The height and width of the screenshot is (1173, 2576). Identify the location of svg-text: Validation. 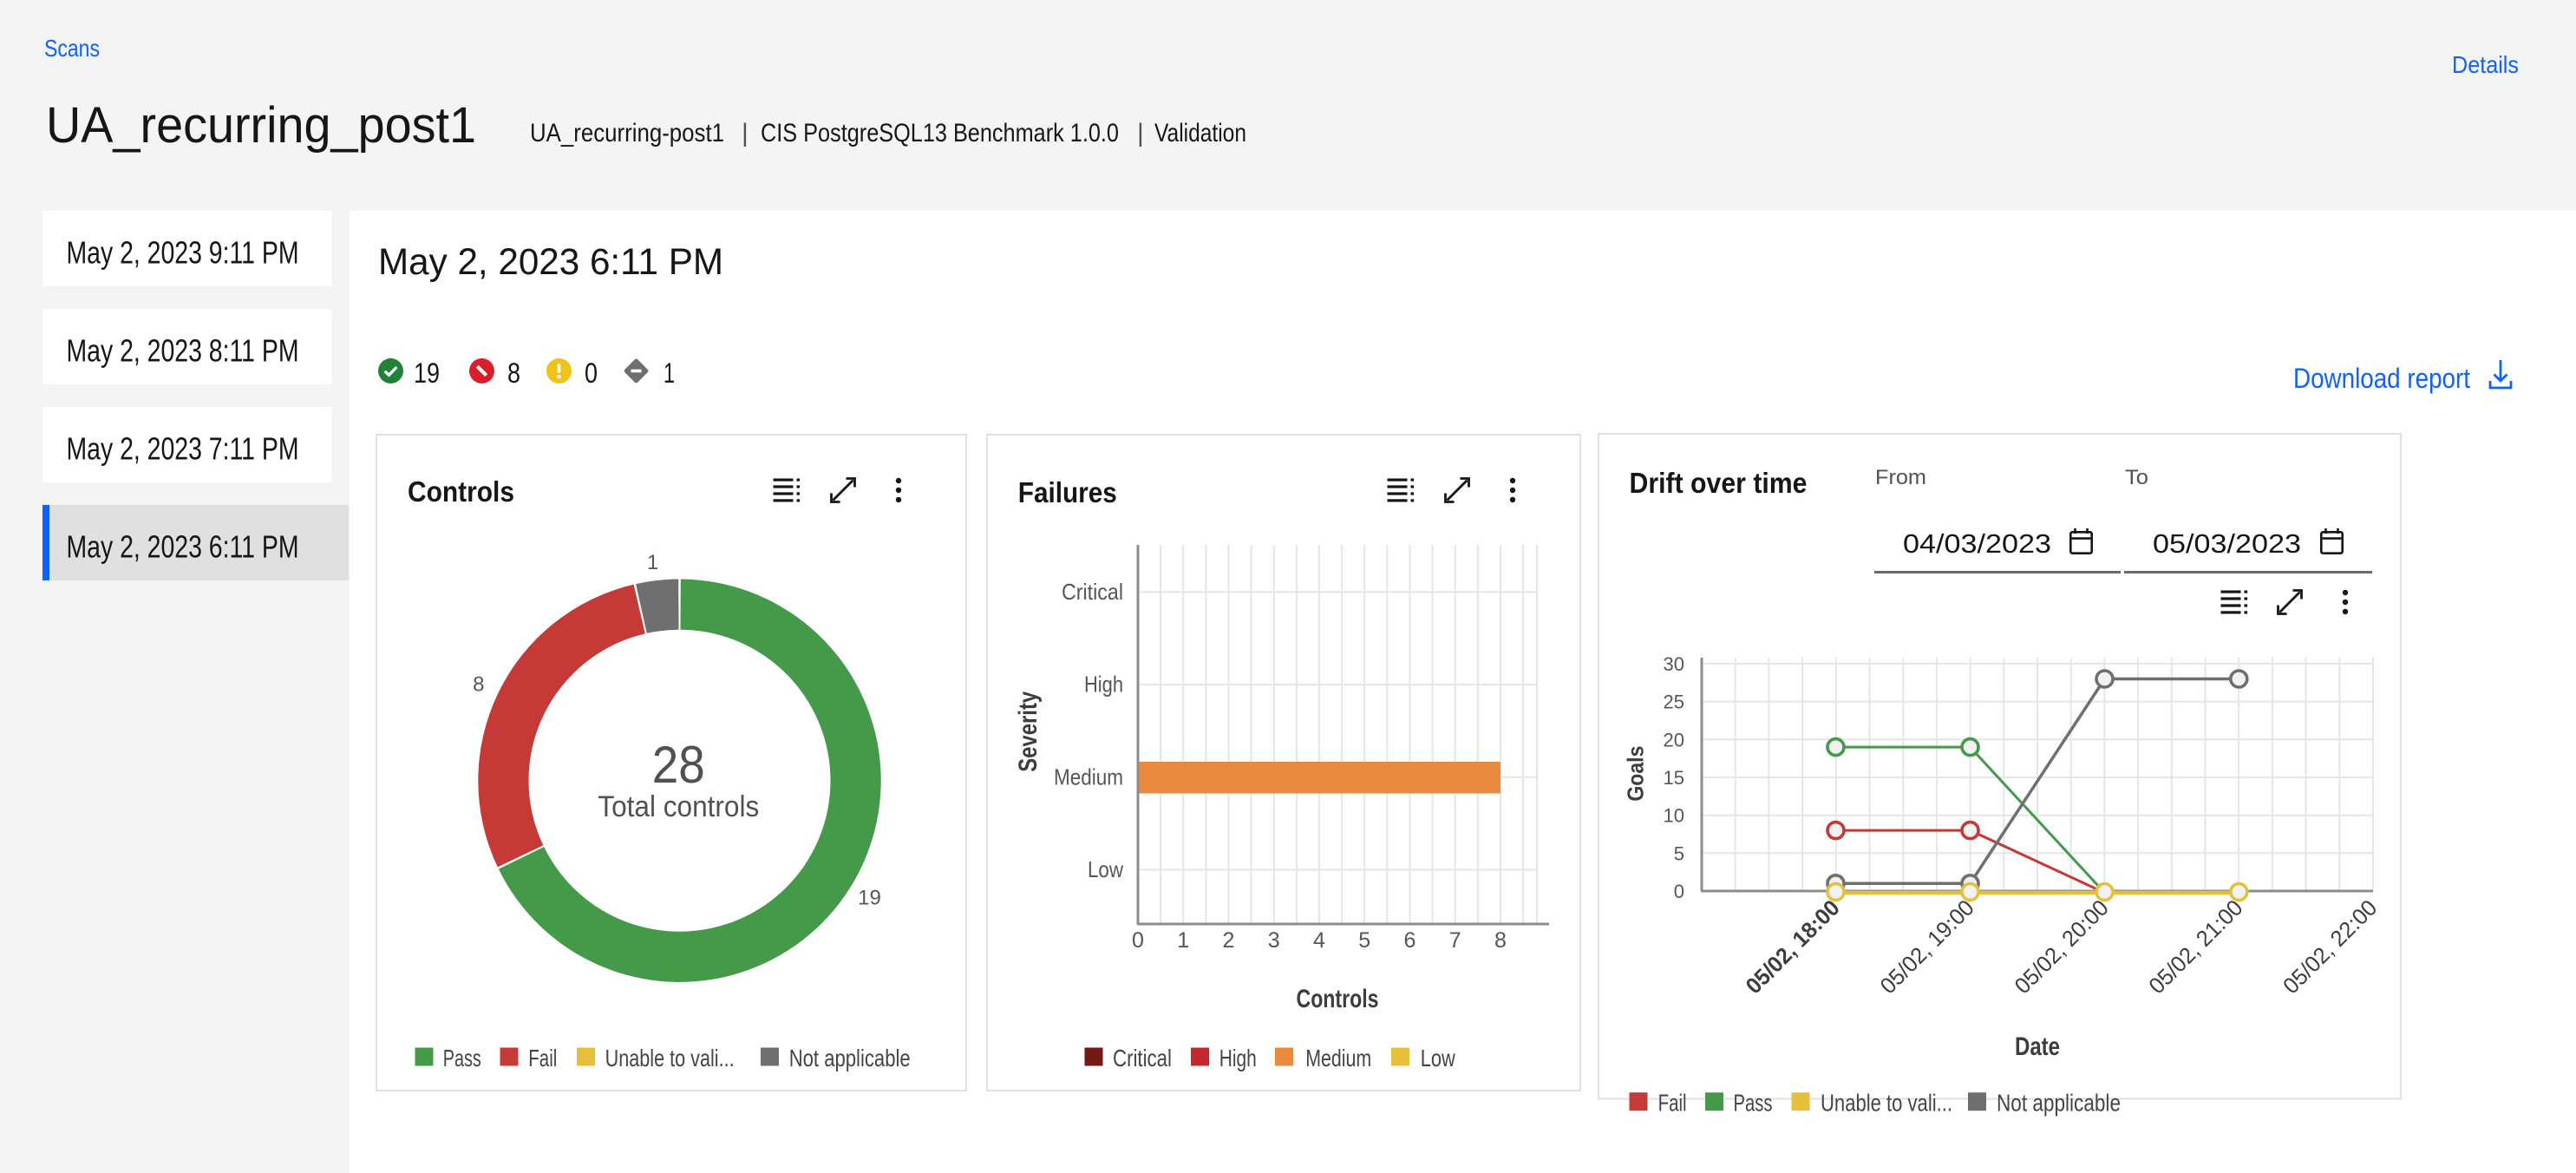
(1200, 133).